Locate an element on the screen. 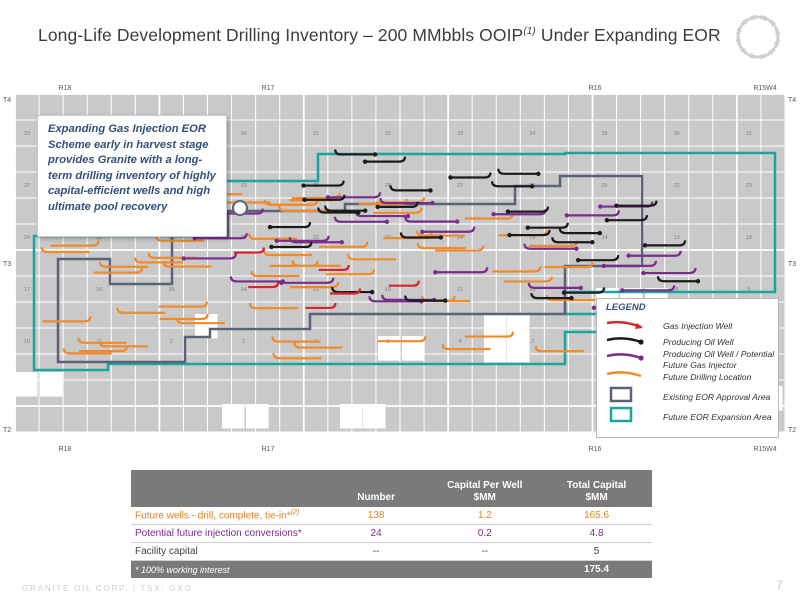 Image resolution: width=800 pixels, height=600 pixels. section-number: 16 is located at coordinates (99, 290).